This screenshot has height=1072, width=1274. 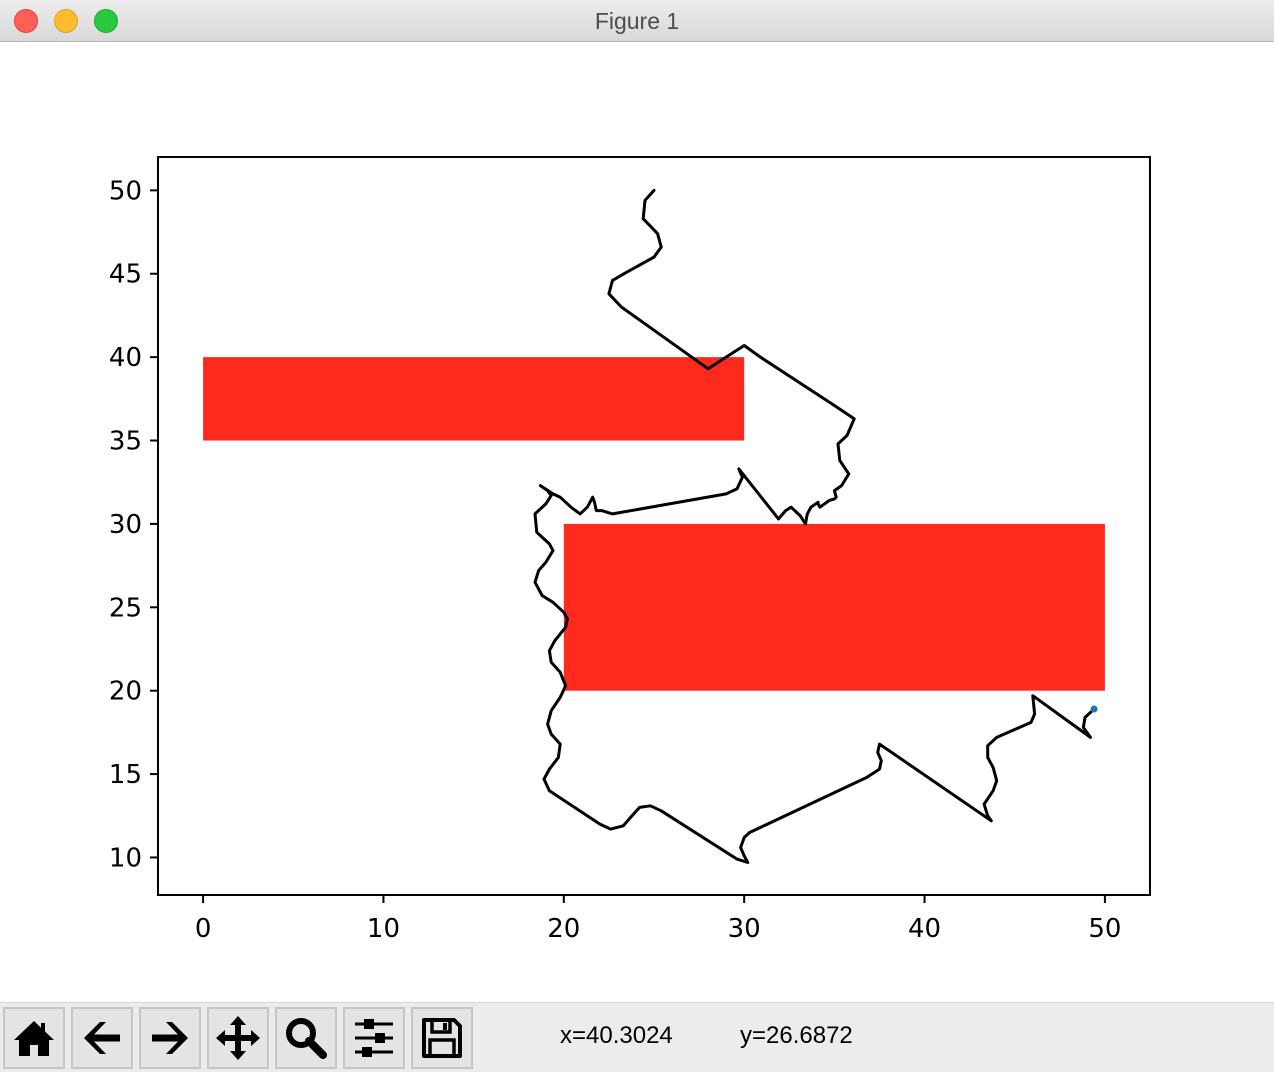 What do you see at coordinates (203, 929) in the screenshot?
I see `x-tick-label: 0` at bounding box center [203, 929].